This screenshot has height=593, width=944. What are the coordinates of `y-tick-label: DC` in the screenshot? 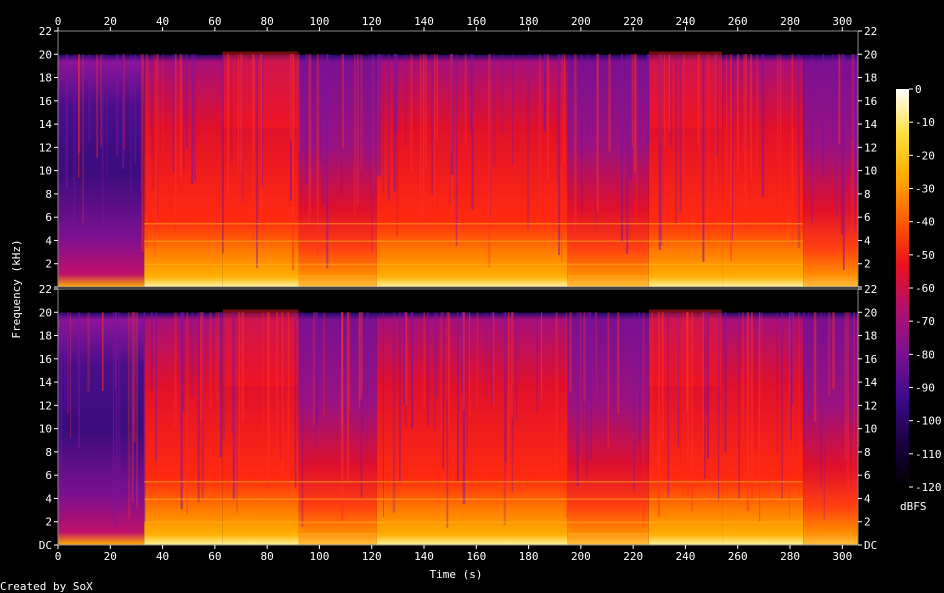 It's located at (45, 545).